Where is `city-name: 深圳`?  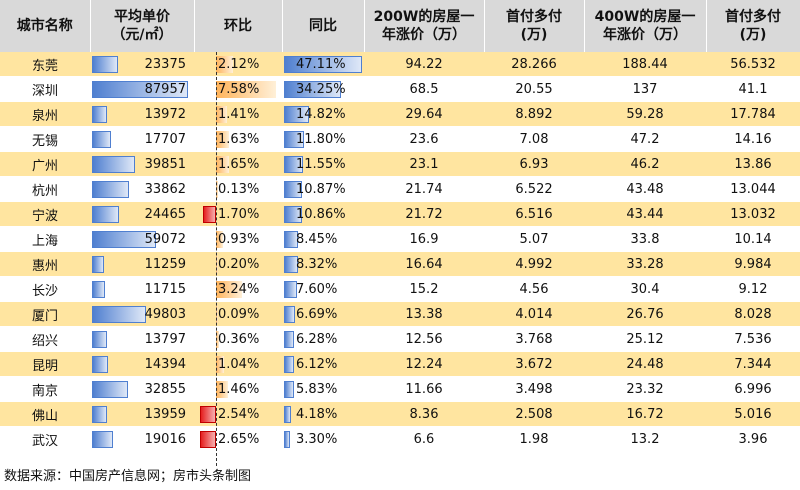 city-name: 深圳 is located at coordinates (45, 89).